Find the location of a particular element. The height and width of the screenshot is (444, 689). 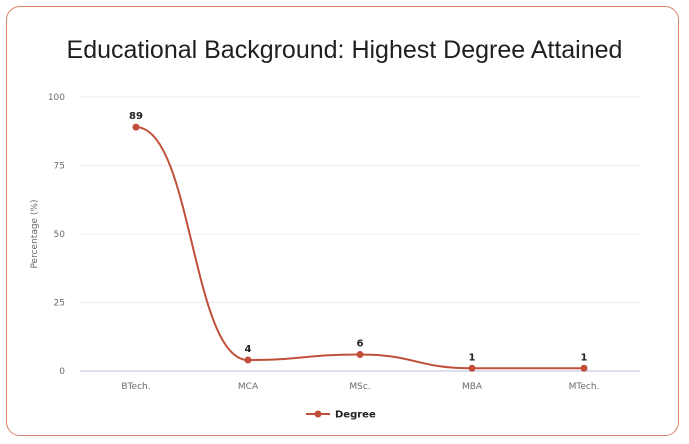

x-tick-label: MTech. is located at coordinates (584, 387).